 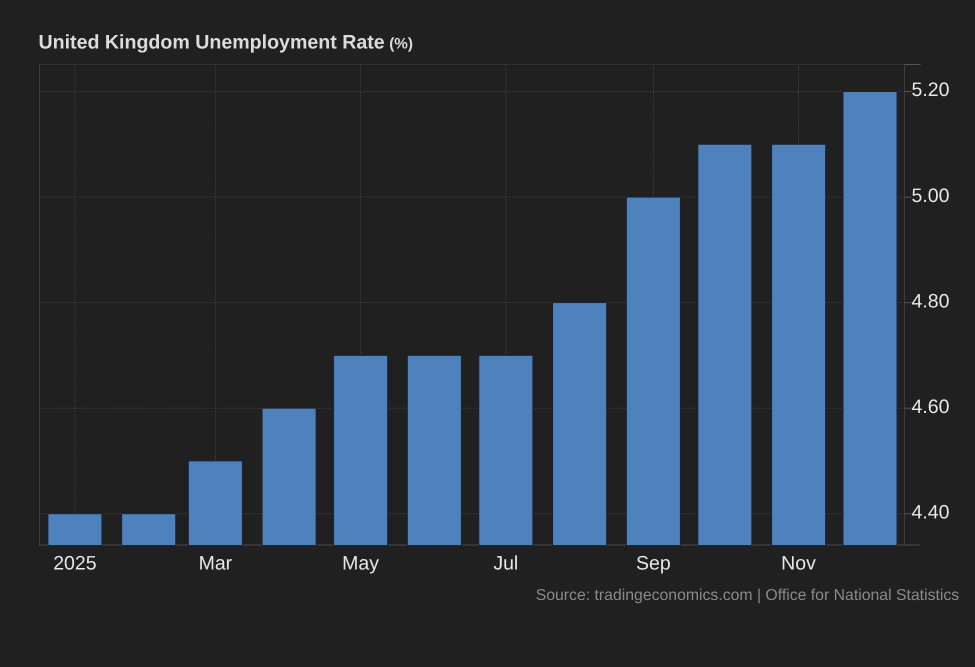 I want to click on svg-text: May, so click(x=360, y=564).